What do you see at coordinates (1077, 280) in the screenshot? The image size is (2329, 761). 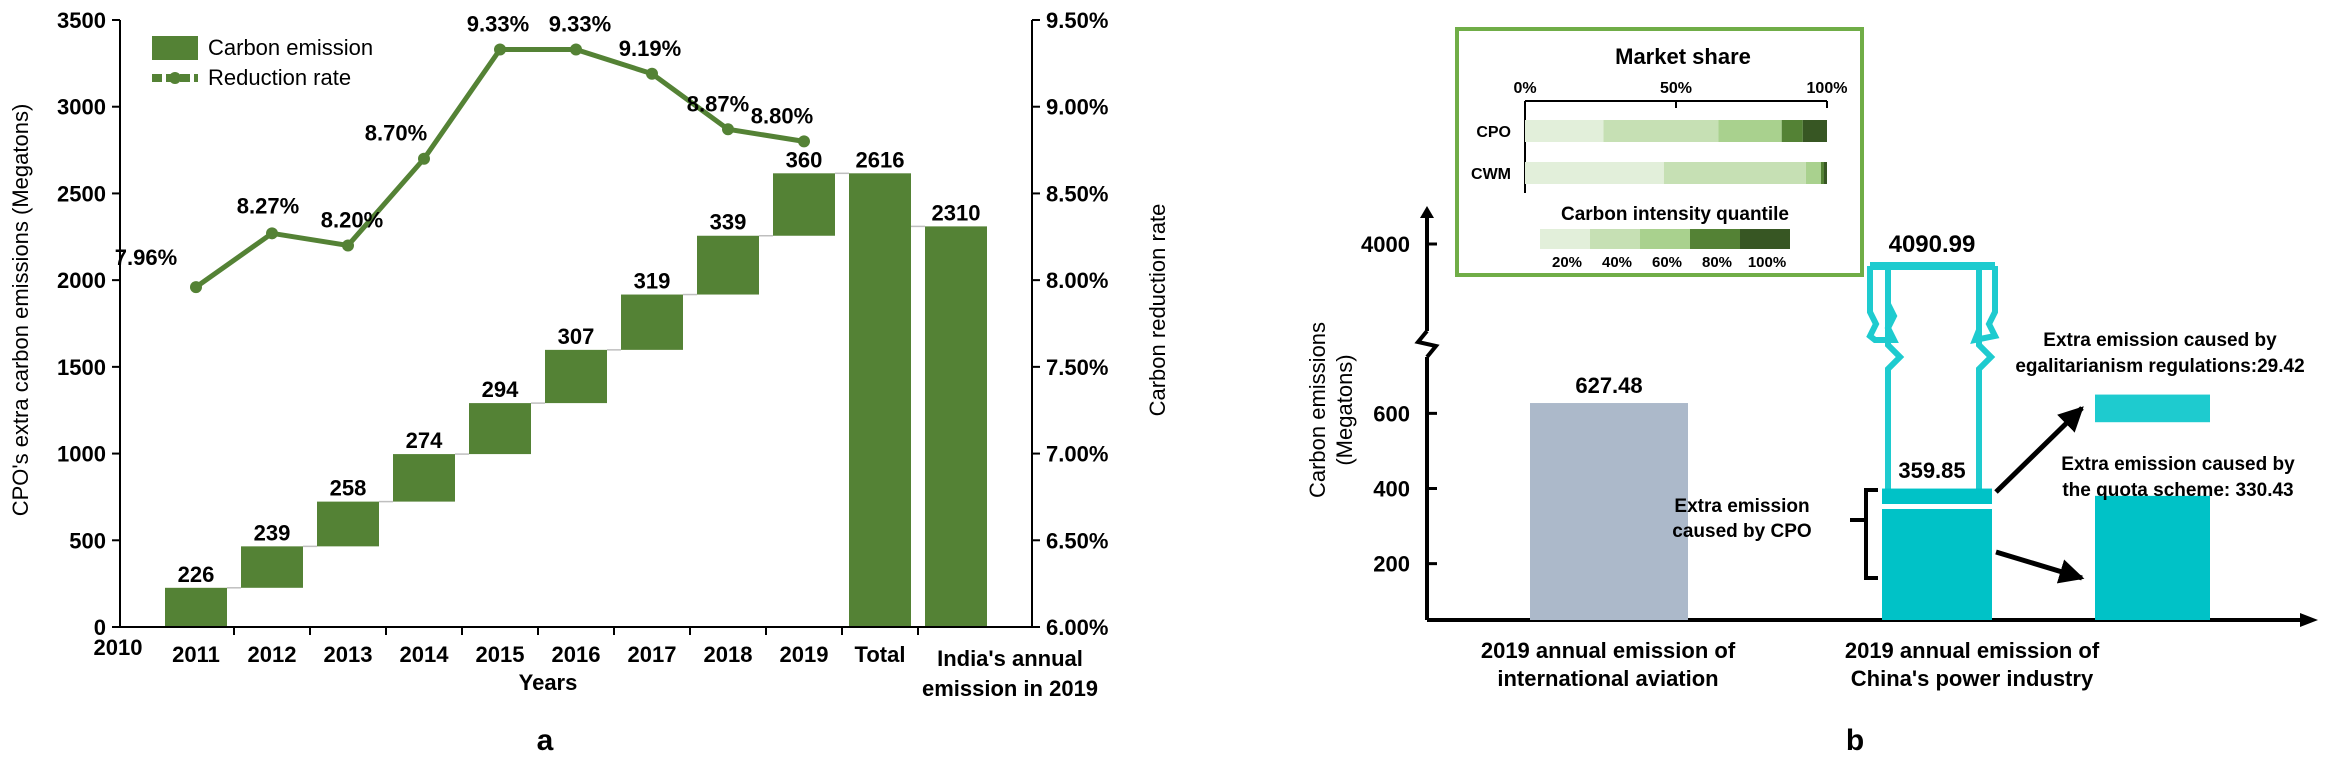 I see `a-y2-tick-label: 8.00%` at bounding box center [1077, 280].